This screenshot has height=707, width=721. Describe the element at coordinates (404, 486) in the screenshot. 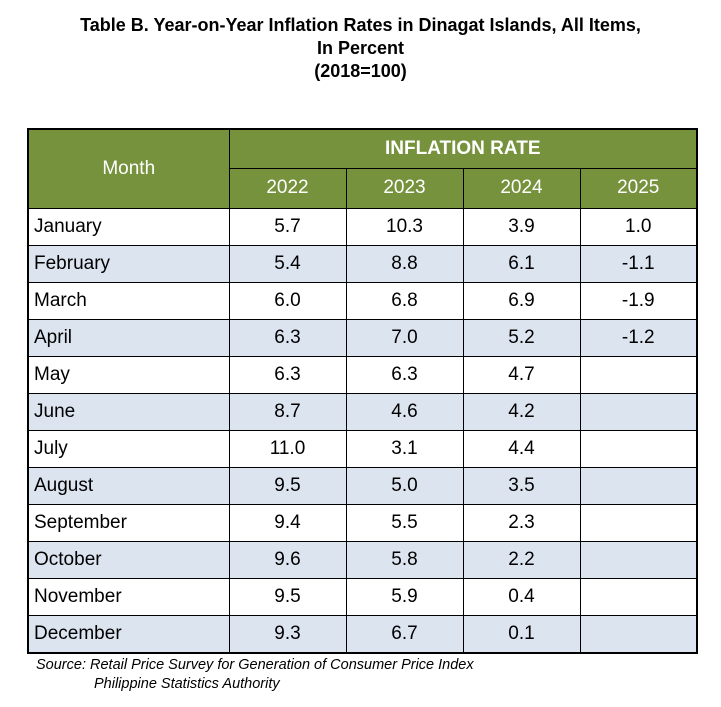

I see `rate-cell-2023: 5.0` at that location.